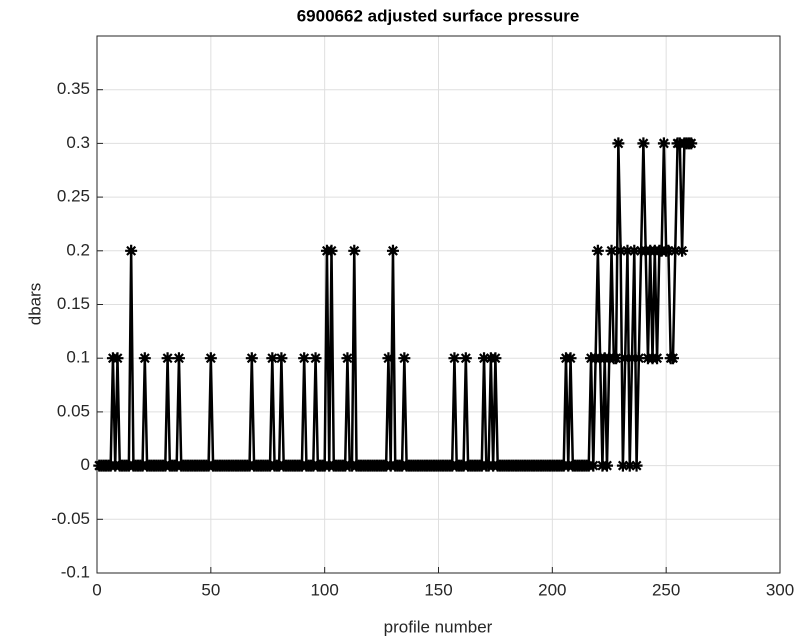 The width and height of the screenshot is (800, 639). Describe the element at coordinates (78, 249) in the screenshot. I see `y-tick-label: 0.2` at that location.